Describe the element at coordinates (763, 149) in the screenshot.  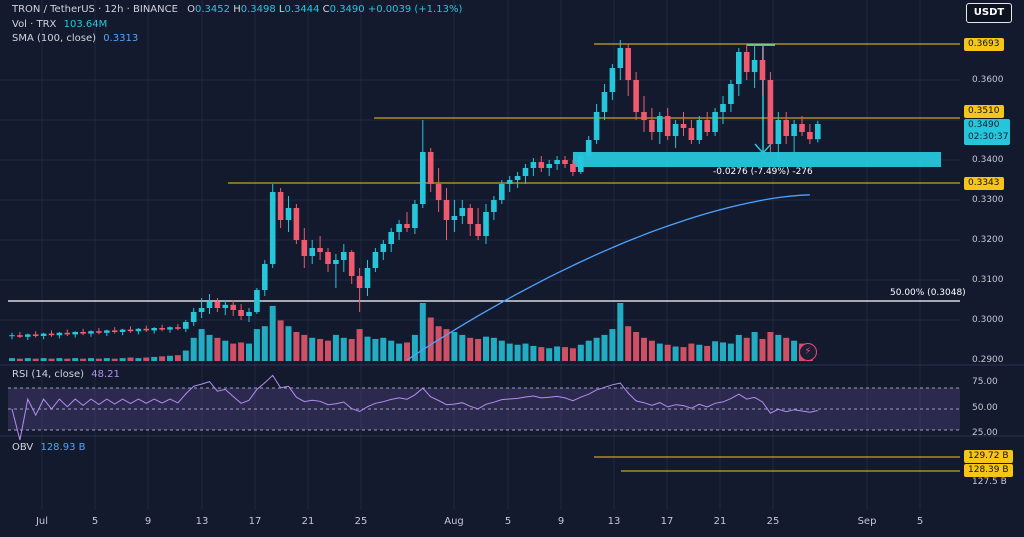
I see `measure-arrow-head` at that location.